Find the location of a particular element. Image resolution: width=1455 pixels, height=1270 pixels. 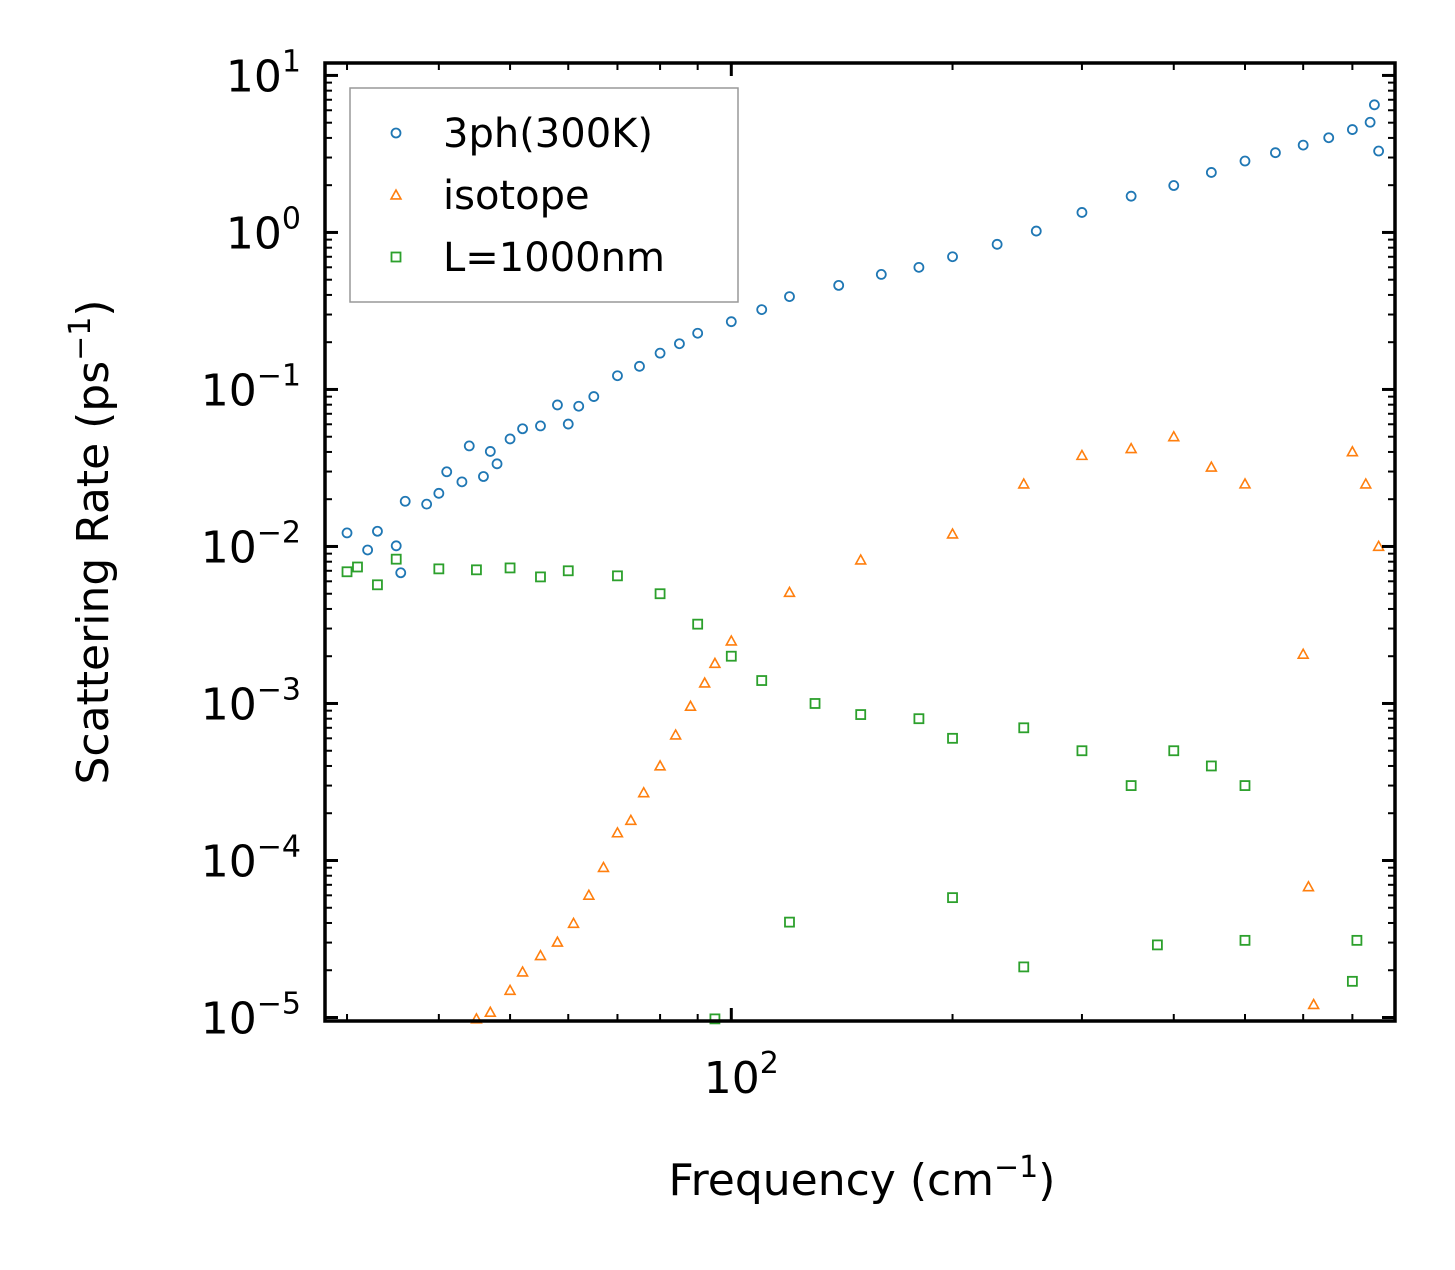

x-tick-label: 102 is located at coordinates (741, 1075).